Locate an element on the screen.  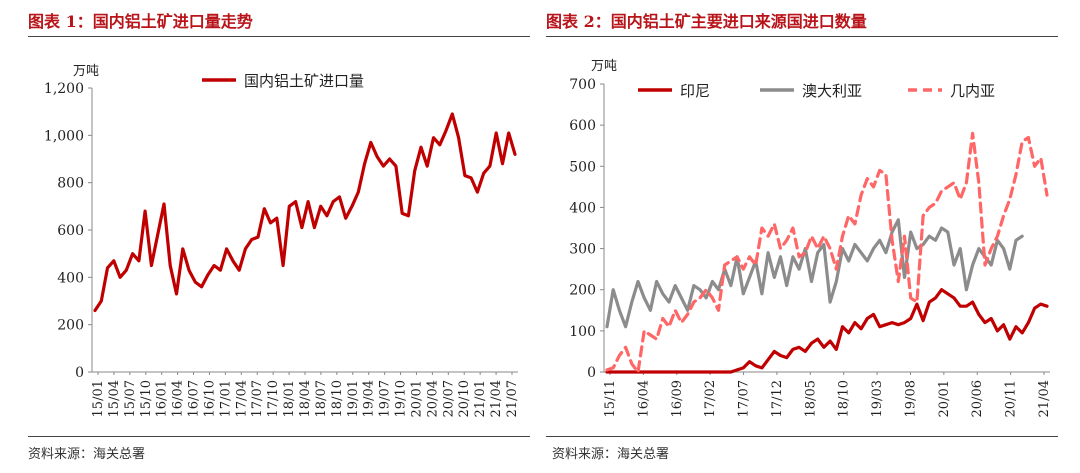
right-x-tick-label: 20/01 is located at coordinates (944, 398).